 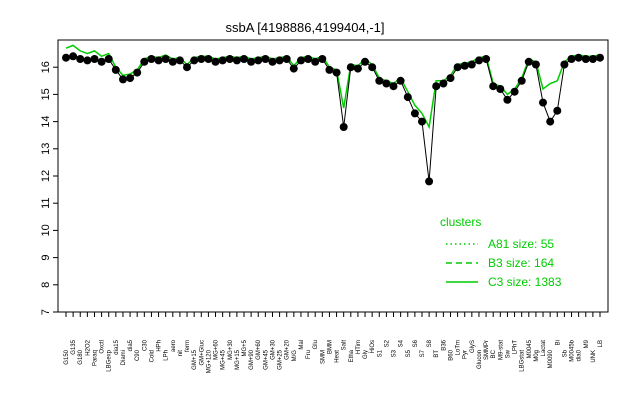 What do you see at coordinates (259, 349) in the screenshot?
I see `x-tick-label: GM+60` at bounding box center [259, 349].